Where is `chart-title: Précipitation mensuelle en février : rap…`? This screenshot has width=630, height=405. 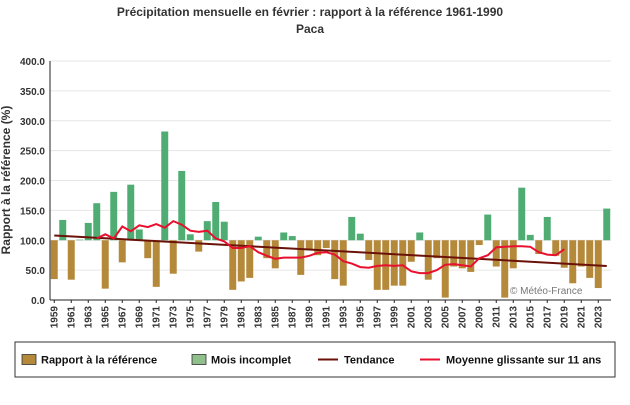
chart-title: Précipitation mensuelle en février : rap… is located at coordinates (310, 12).